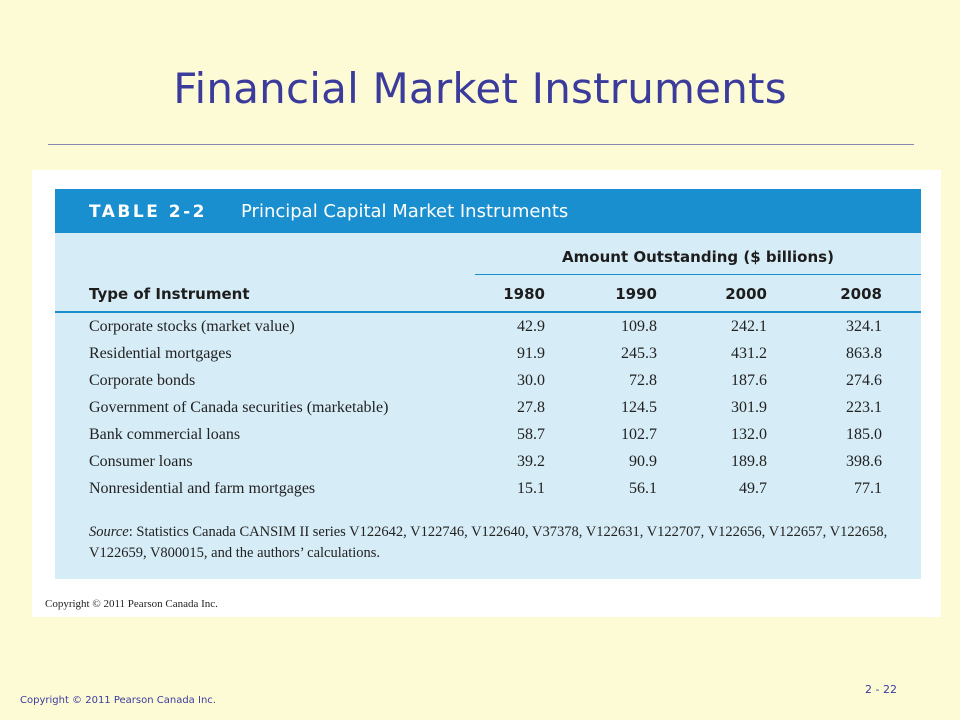 The image size is (960, 720). Describe the element at coordinates (749, 407) in the screenshot. I see `value-2000: 301.9` at that location.